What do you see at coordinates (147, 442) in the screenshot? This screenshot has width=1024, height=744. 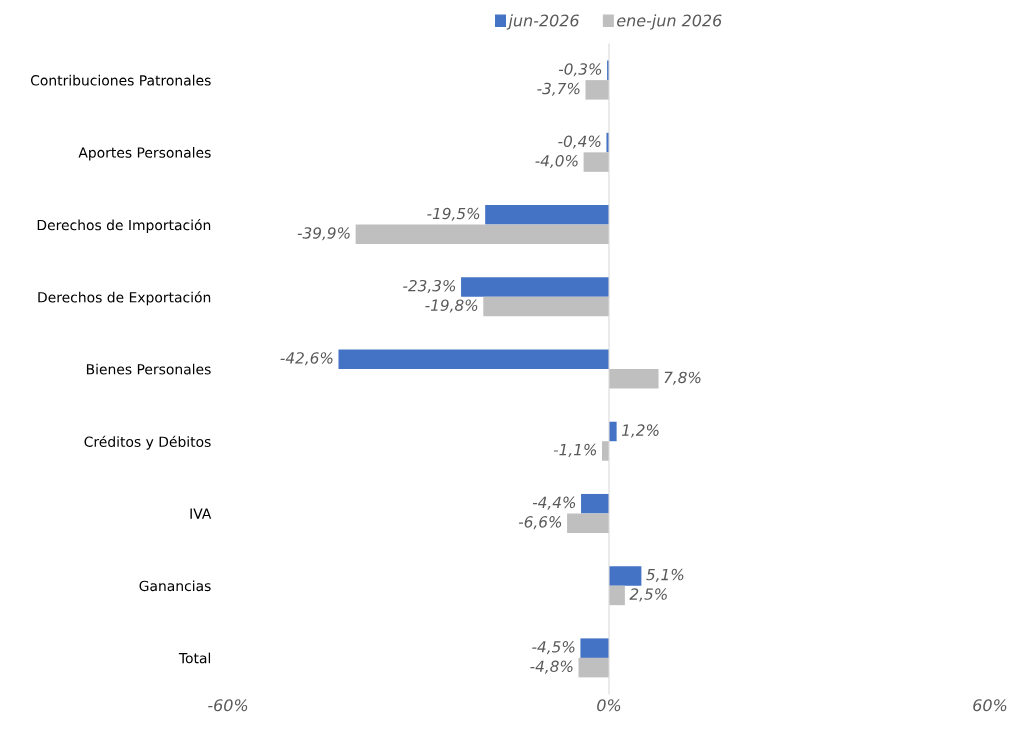 I see `y-tick-label: Créditos y Débitos` at bounding box center [147, 442].